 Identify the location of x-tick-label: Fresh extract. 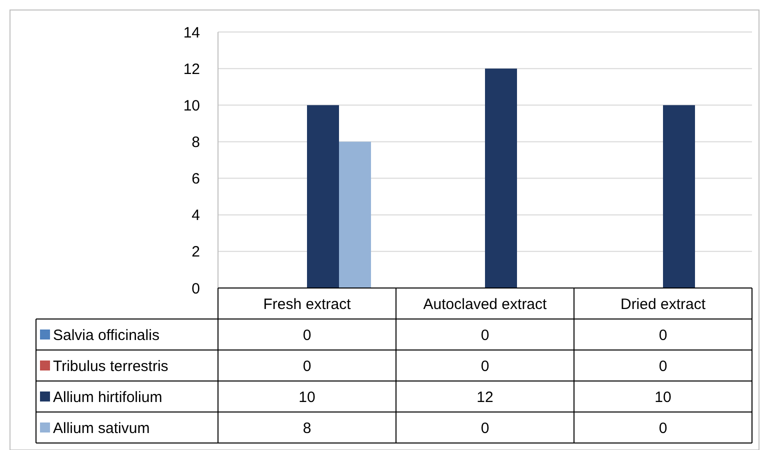
(307, 304).